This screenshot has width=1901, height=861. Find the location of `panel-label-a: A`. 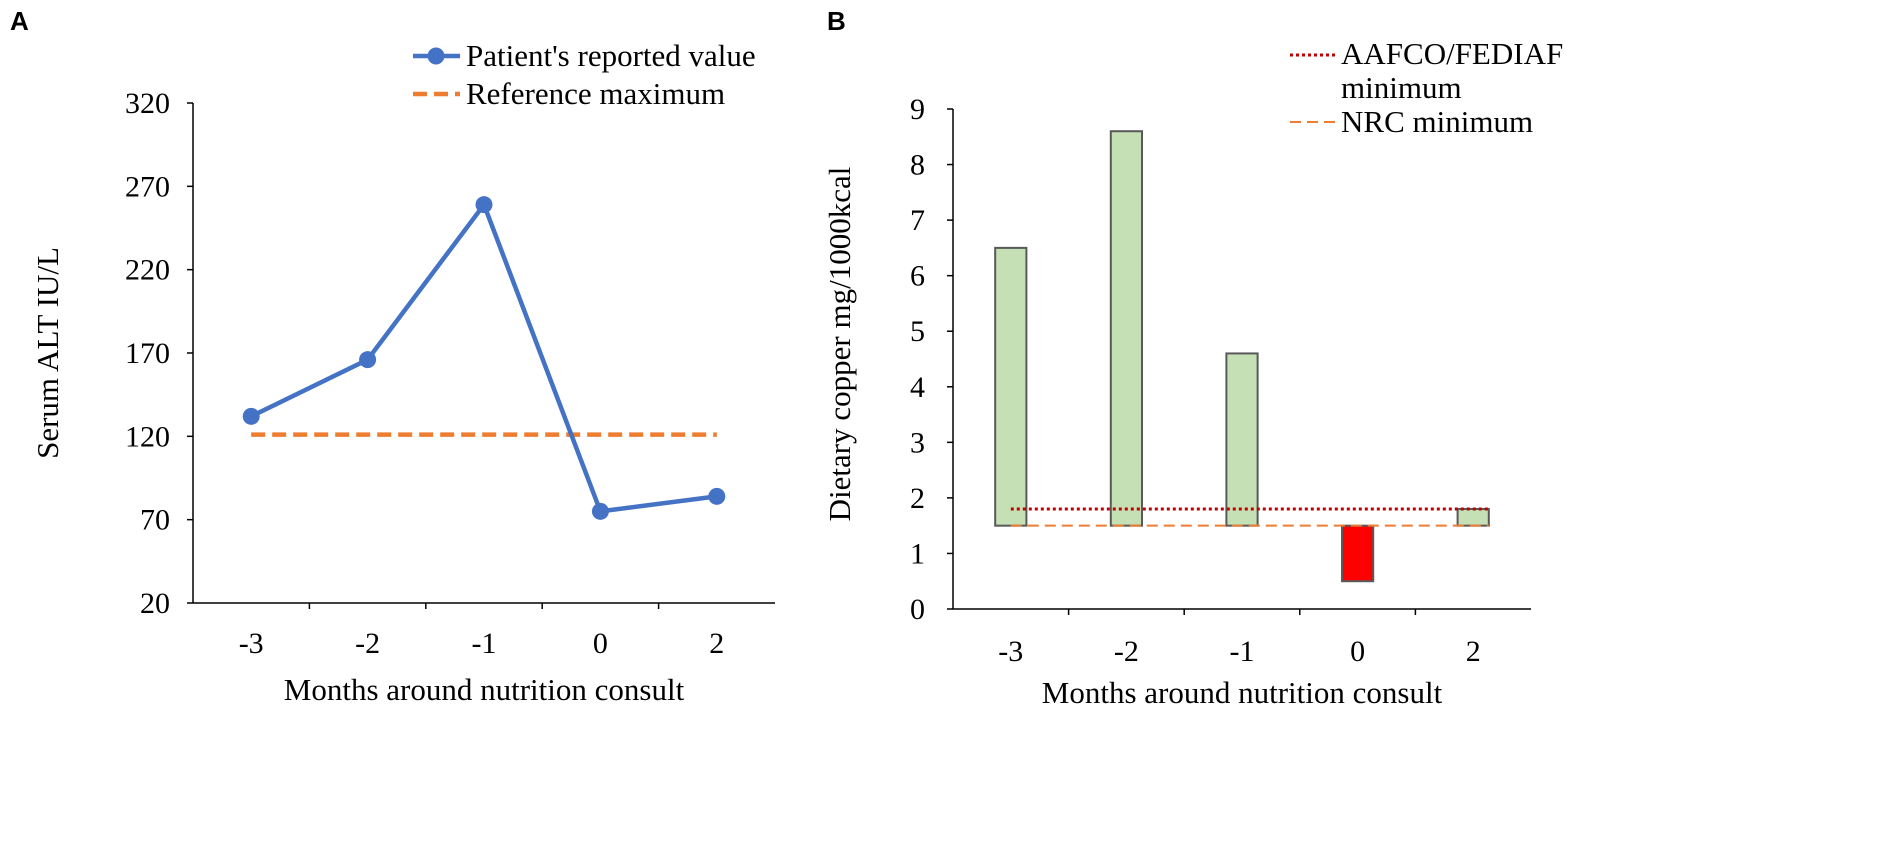

panel-label-a: A is located at coordinates (19, 21).